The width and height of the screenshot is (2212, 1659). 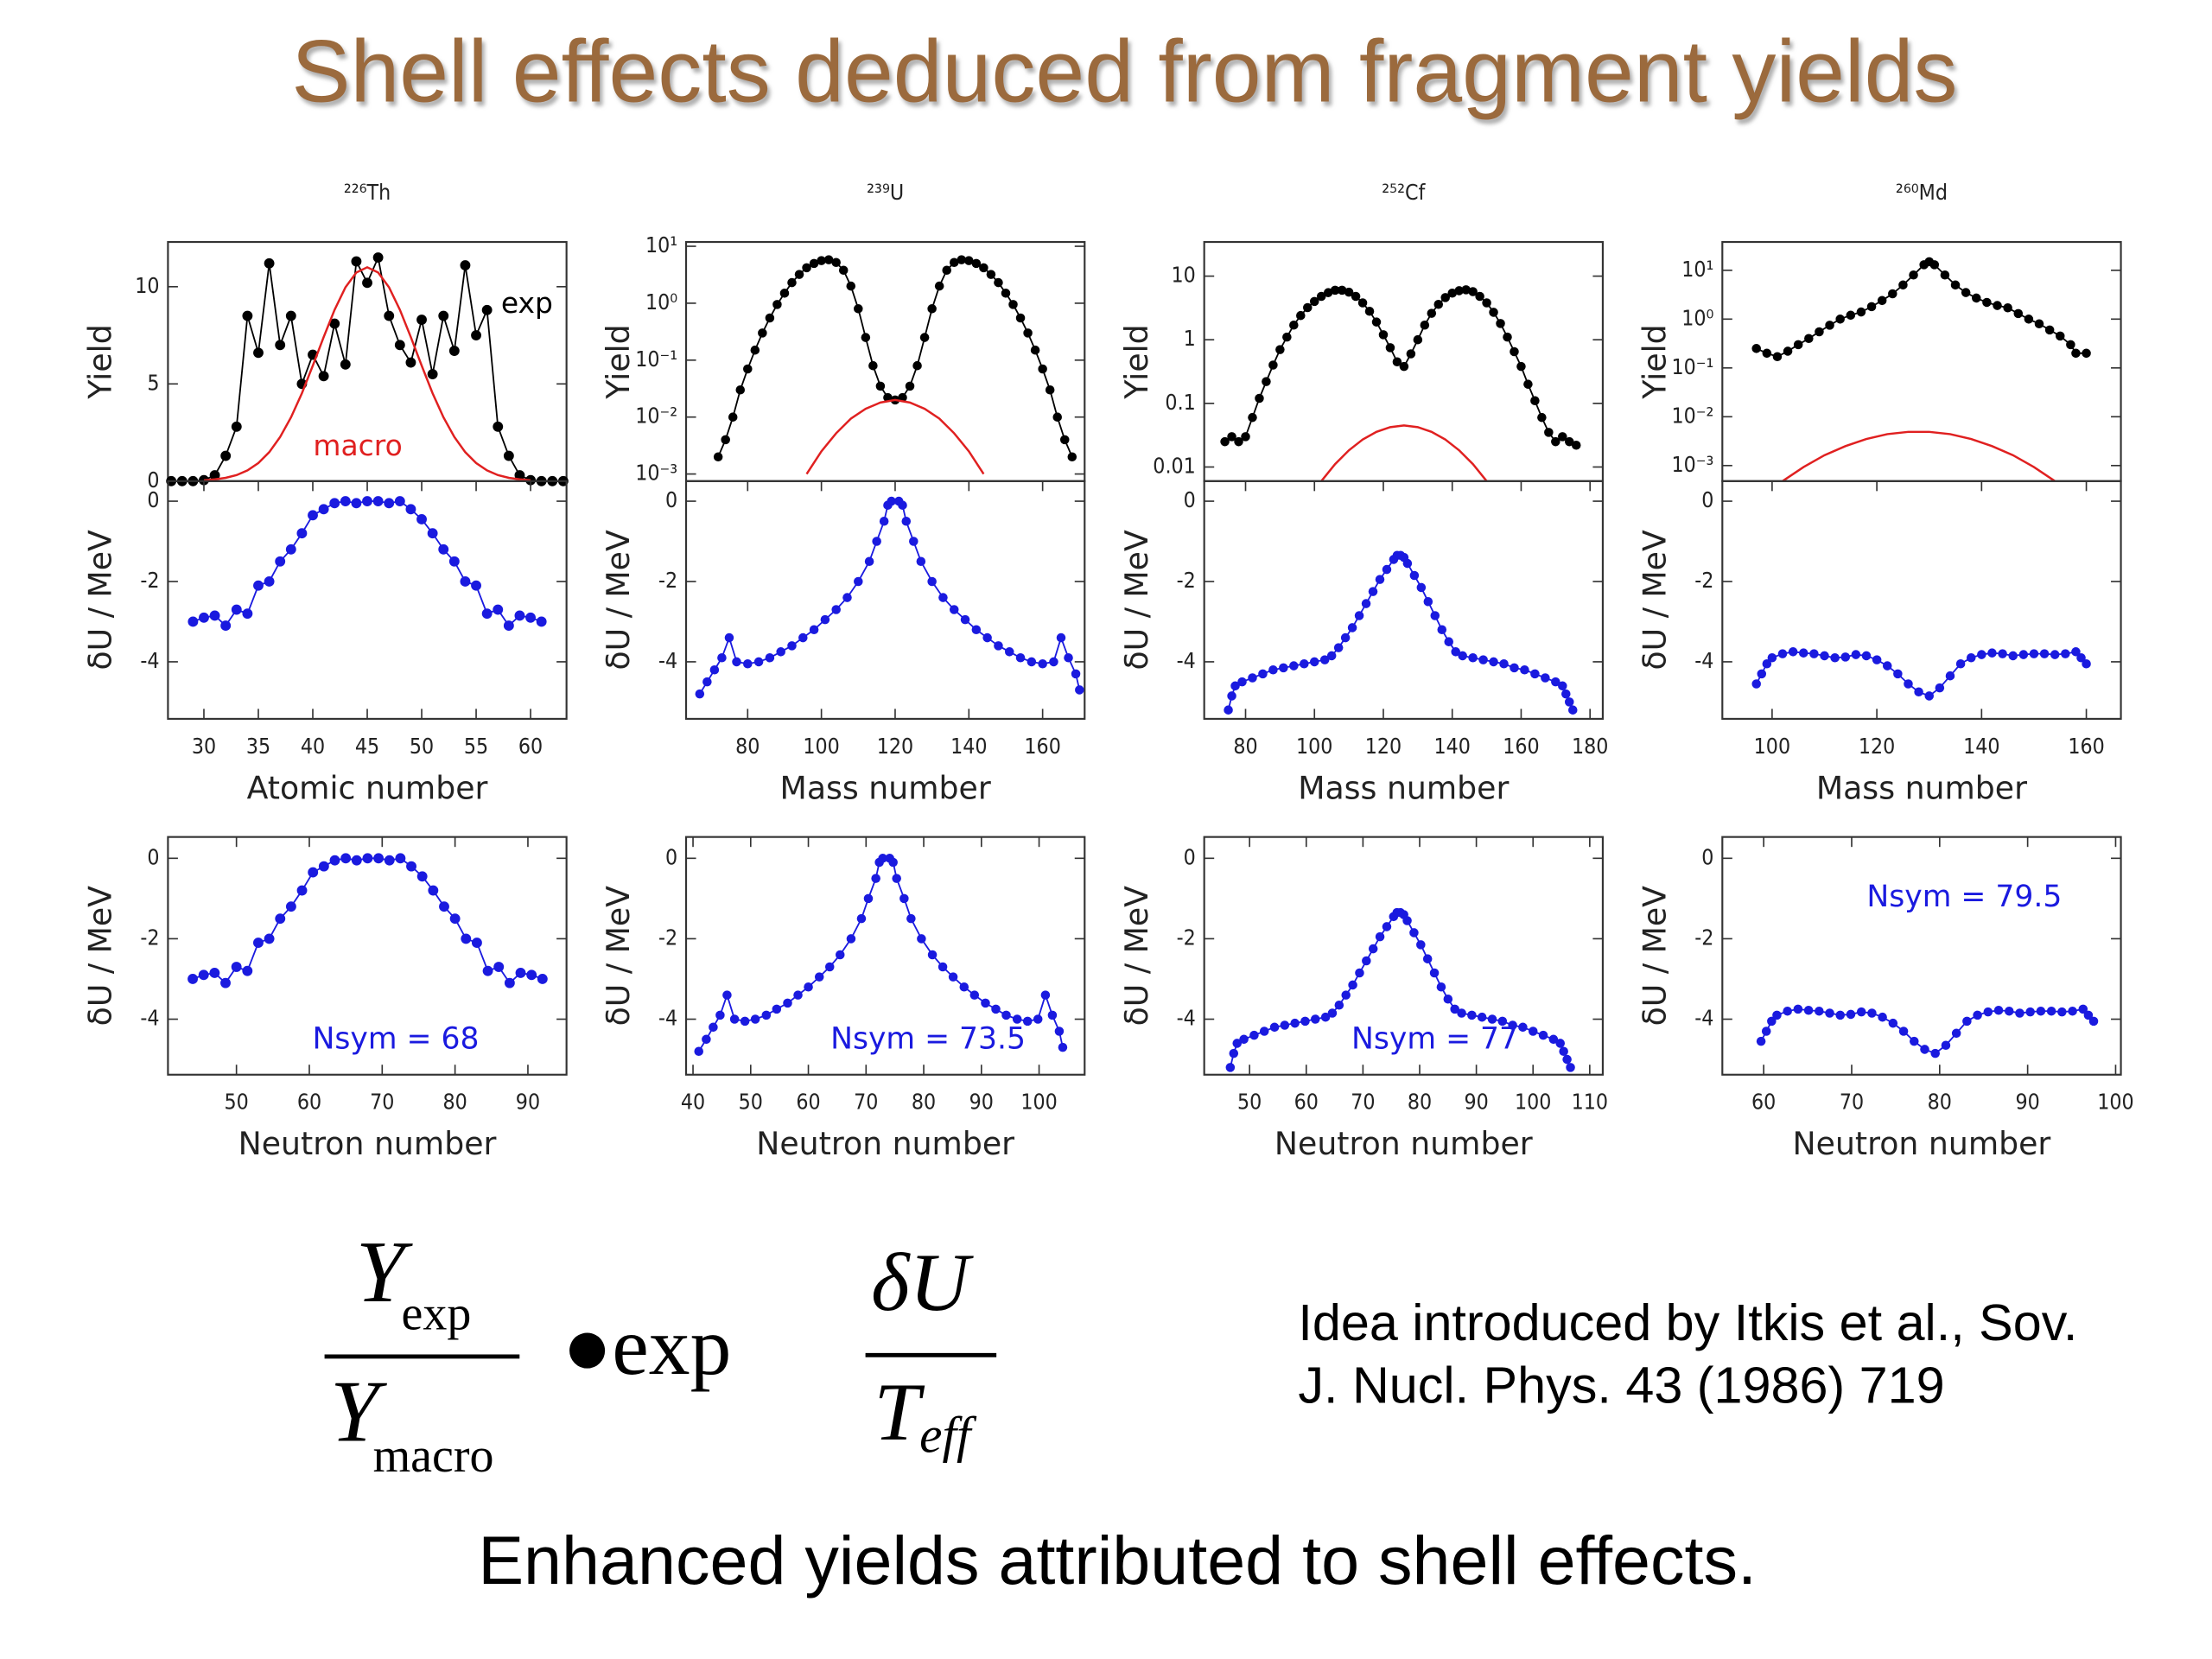 I want to click on y-tick-label: 1, so click(x=1190, y=338).